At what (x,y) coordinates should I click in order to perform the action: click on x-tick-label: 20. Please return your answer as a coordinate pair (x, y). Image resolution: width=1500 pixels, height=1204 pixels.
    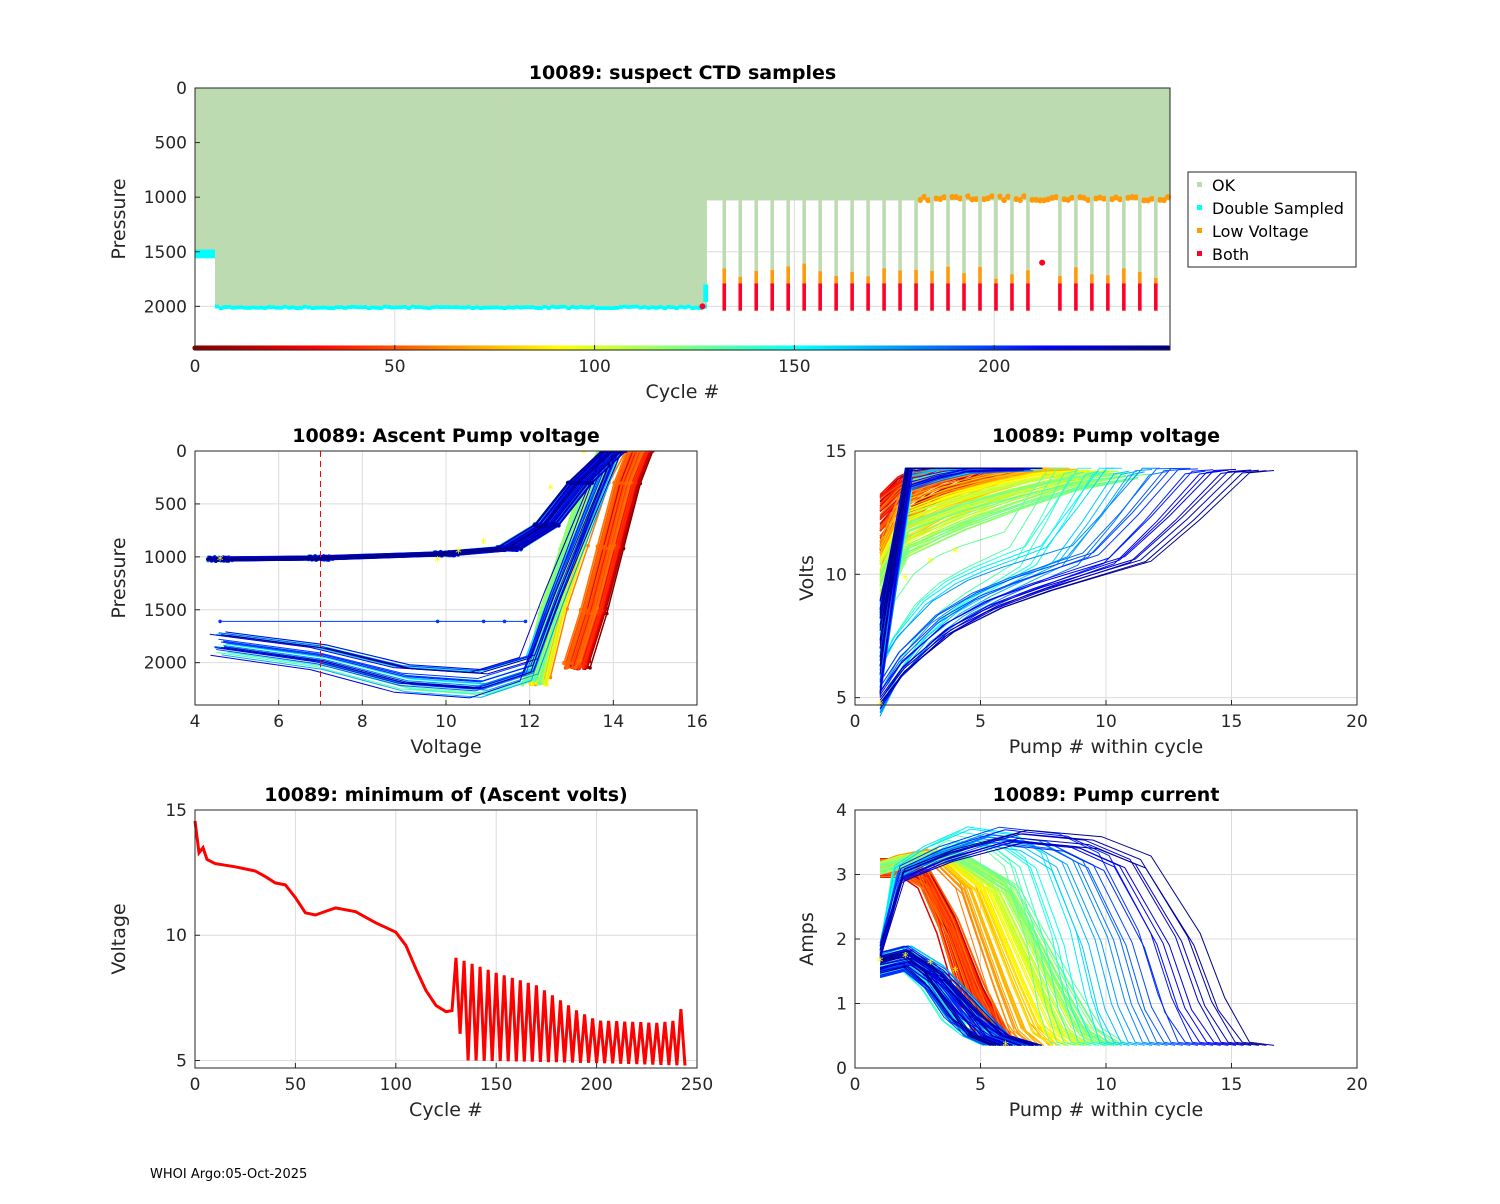
    Looking at the image, I should click on (1357, 1085).